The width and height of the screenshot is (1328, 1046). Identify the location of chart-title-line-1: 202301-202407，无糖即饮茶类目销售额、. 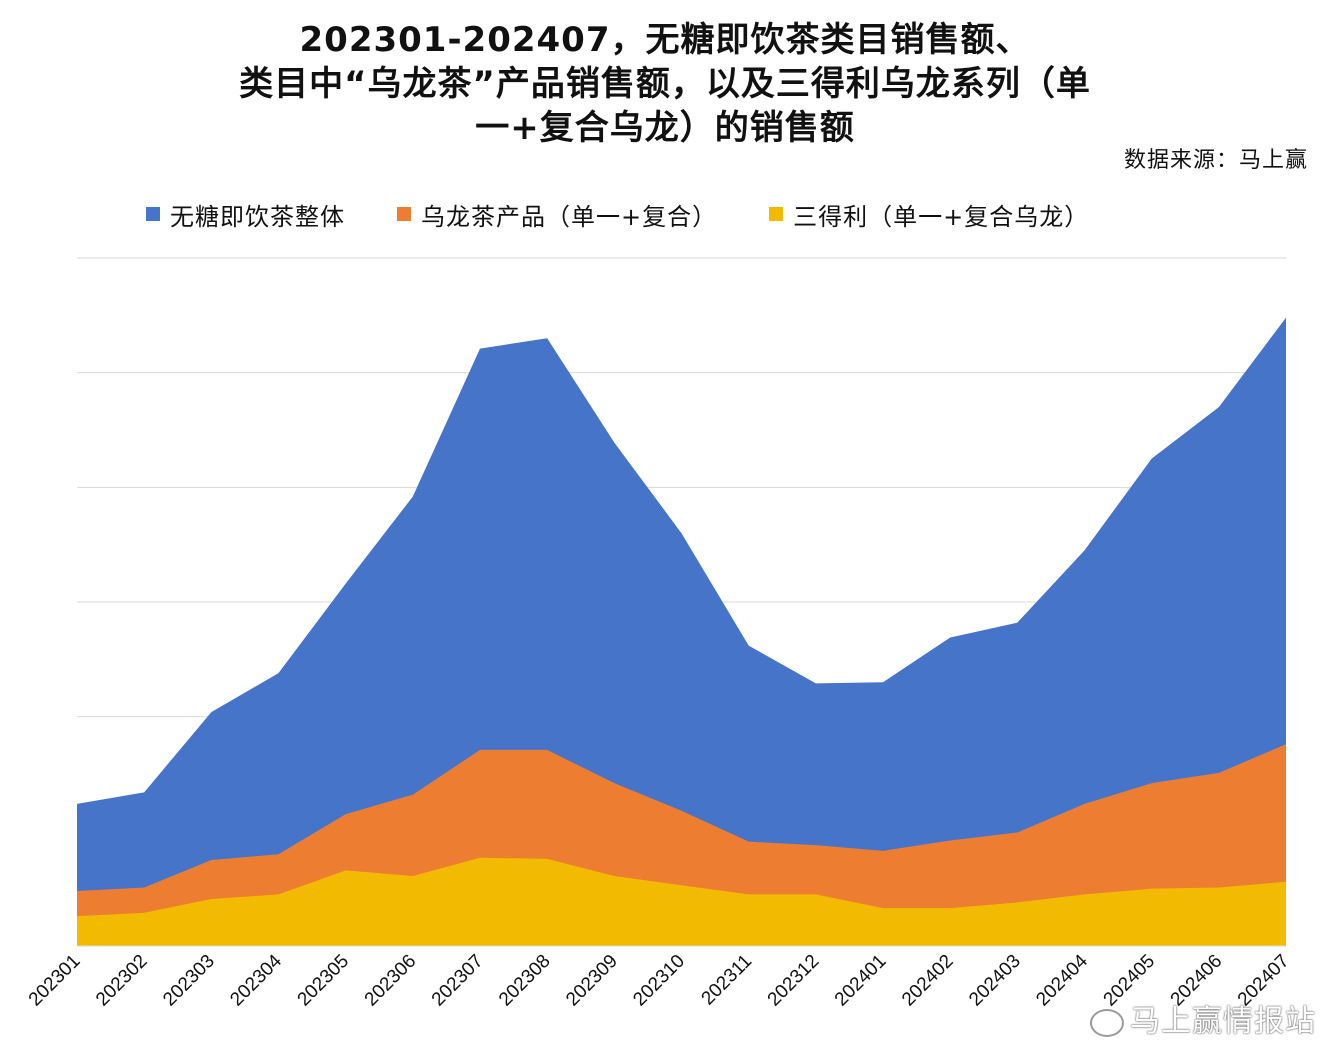
(665, 40).